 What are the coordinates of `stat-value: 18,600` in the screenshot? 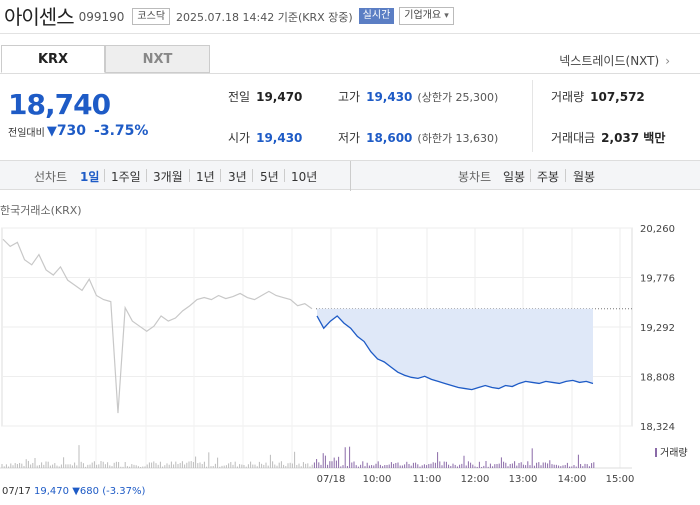 It's located at (389, 138).